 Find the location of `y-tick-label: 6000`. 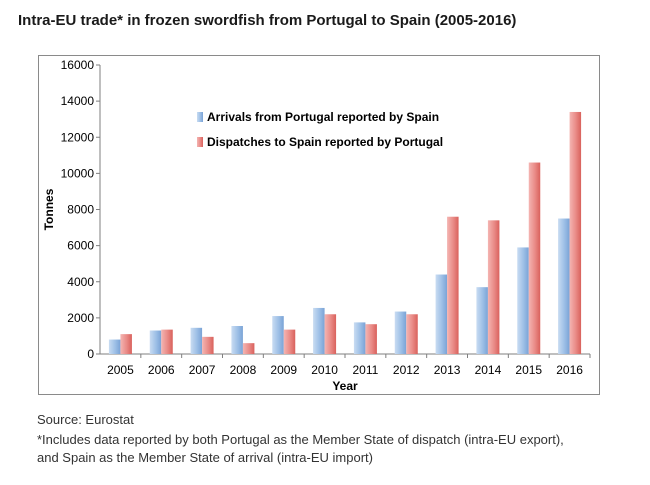

y-tick-label: 6000 is located at coordinates (80, 246).